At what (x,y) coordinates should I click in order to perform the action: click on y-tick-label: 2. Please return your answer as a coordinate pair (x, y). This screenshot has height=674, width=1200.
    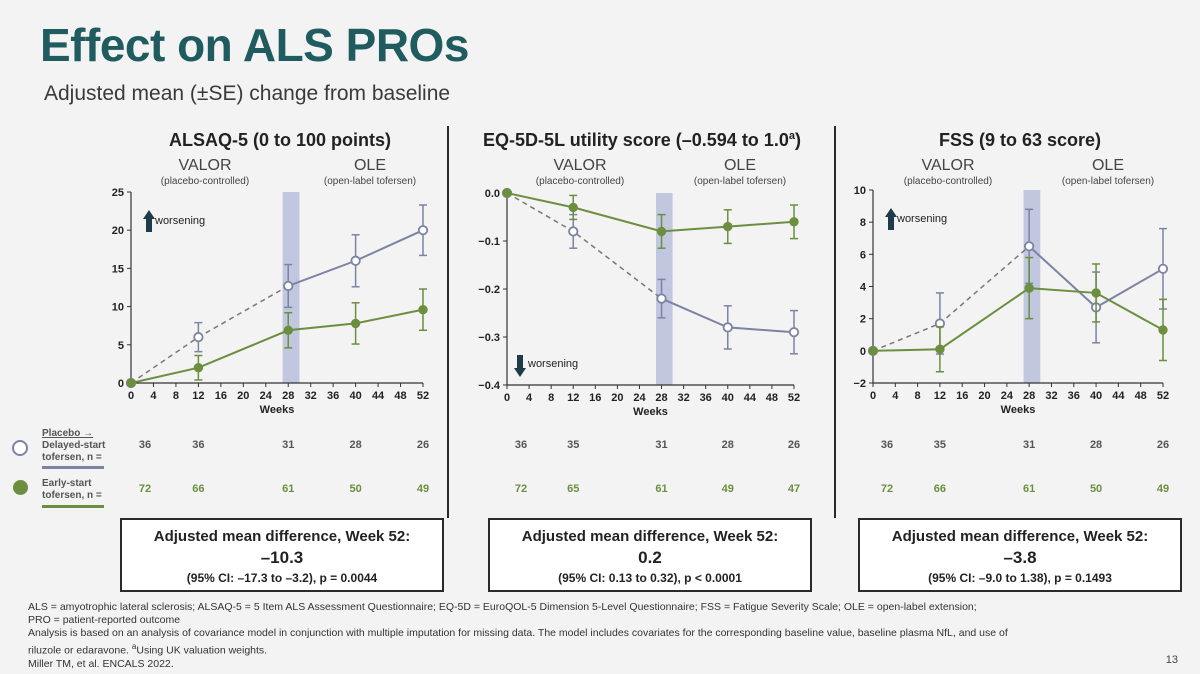
    Looking at the image, I should click on (863, 320).